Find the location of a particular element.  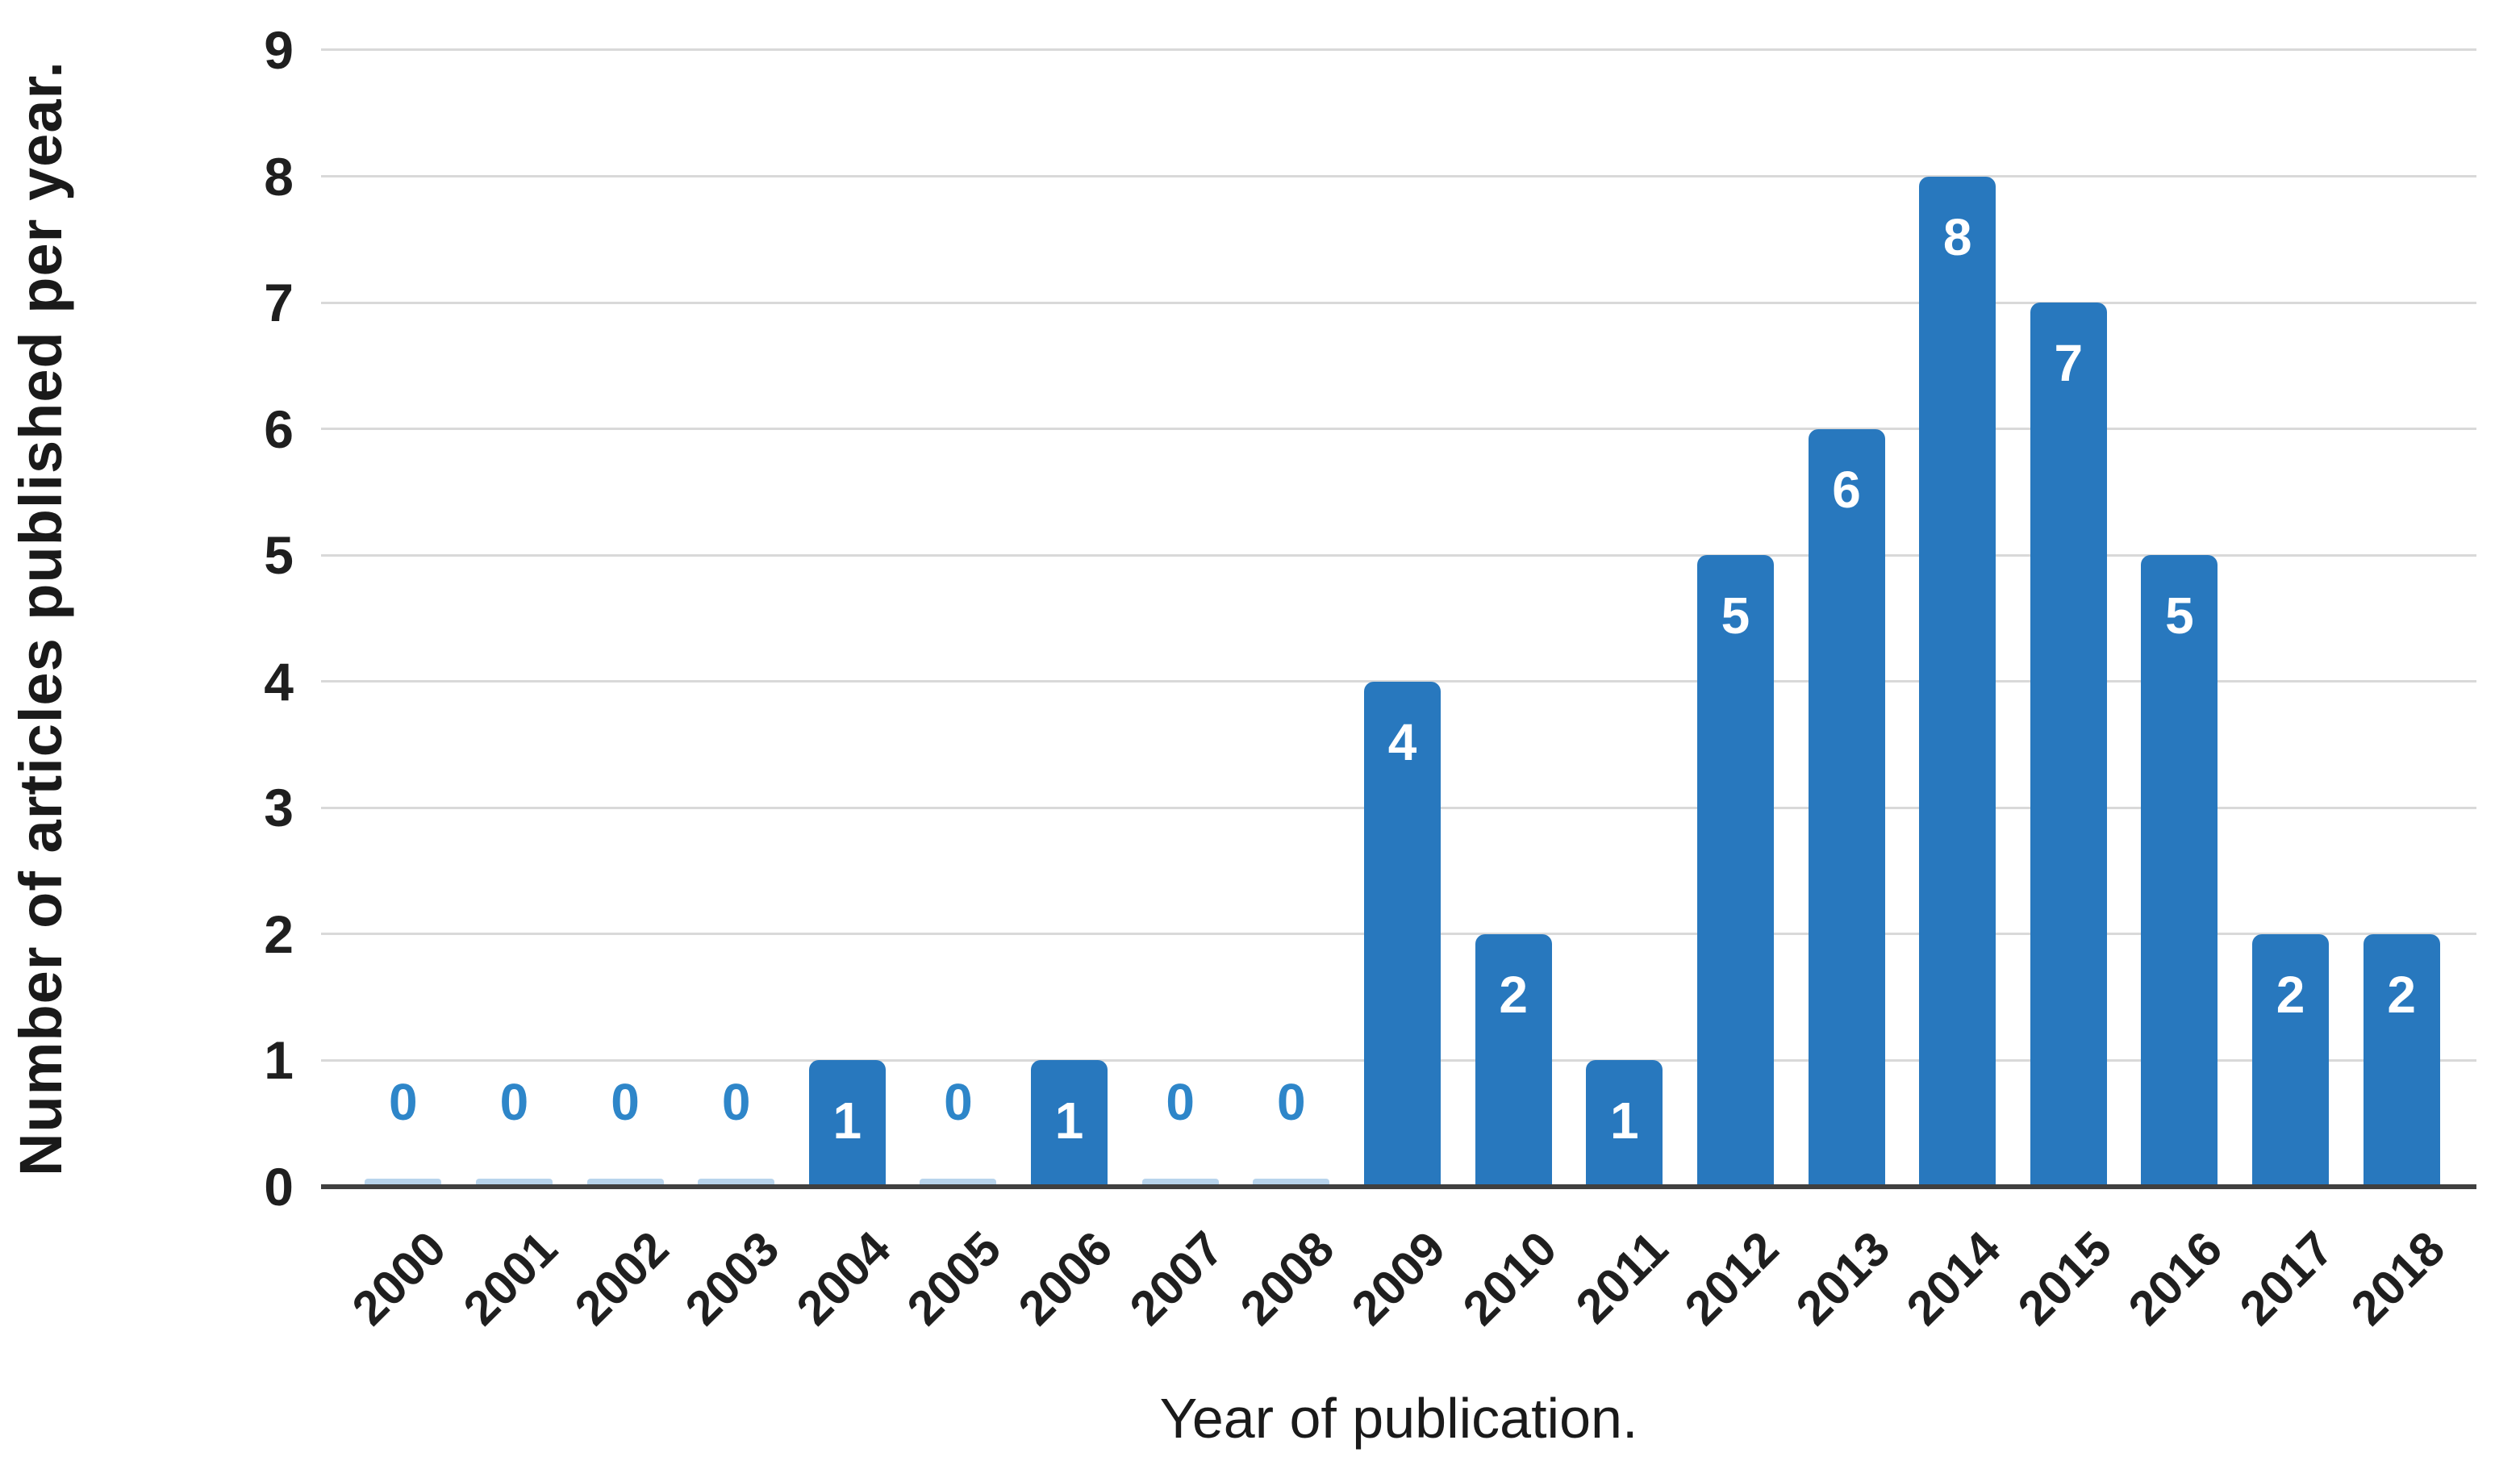

x-tick-2004: 2004 is located at coordinates (843, 1278).